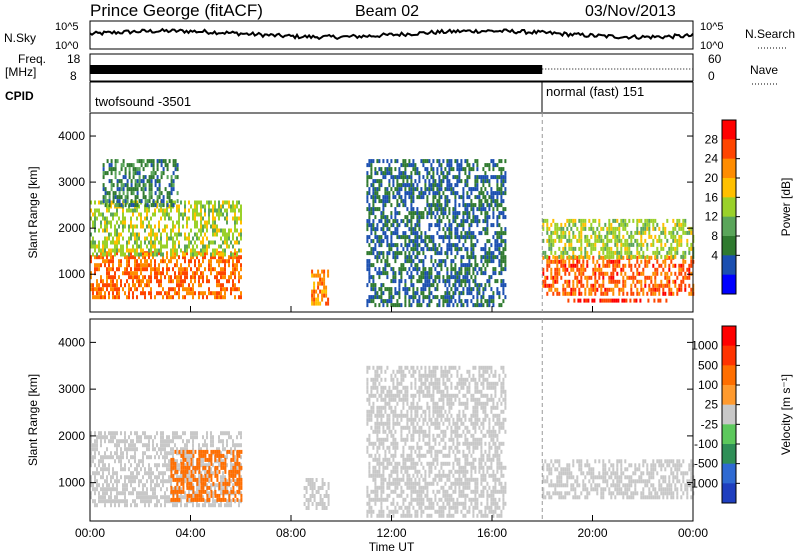  Describe the element at coordinates (71, 342) in the screenshot. I see `velocity-ytick-label: 4000` at that location.